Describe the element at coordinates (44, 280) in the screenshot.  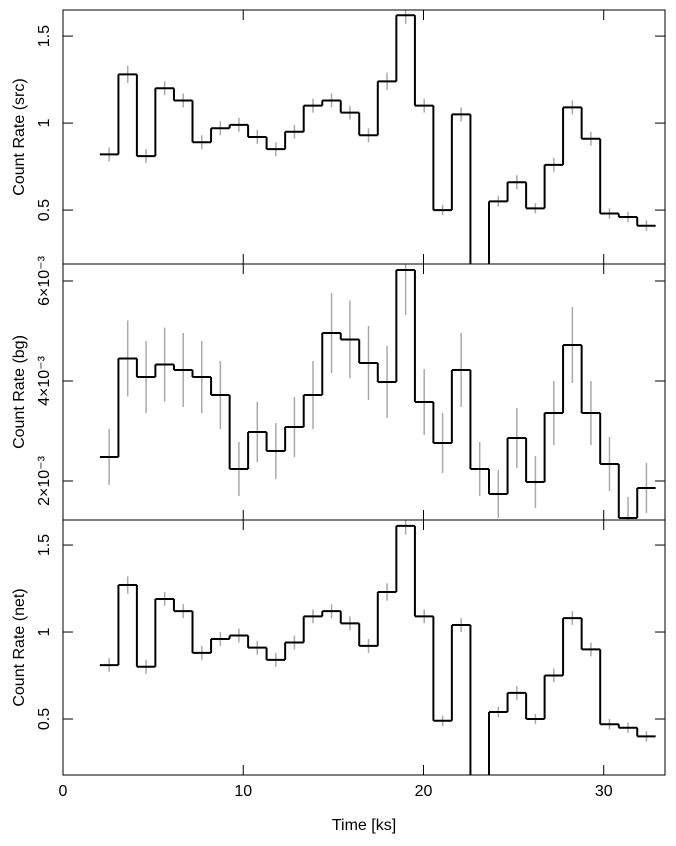
I see `y-tick-label: 6×10⁻³` at that location.